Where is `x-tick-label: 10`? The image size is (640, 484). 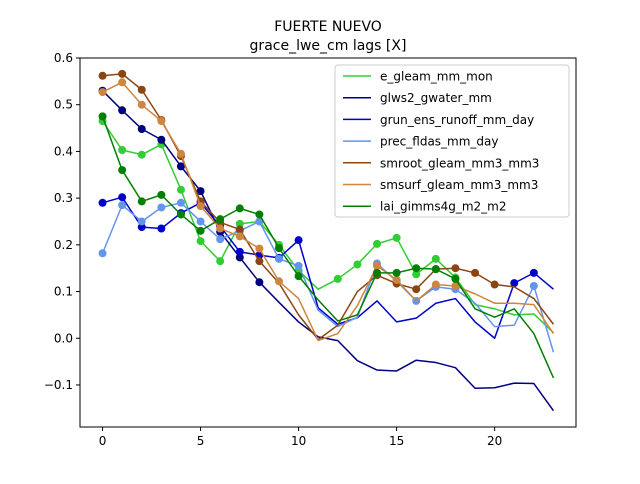 x-tick-label: 10 is located at coordinates (298, 441).